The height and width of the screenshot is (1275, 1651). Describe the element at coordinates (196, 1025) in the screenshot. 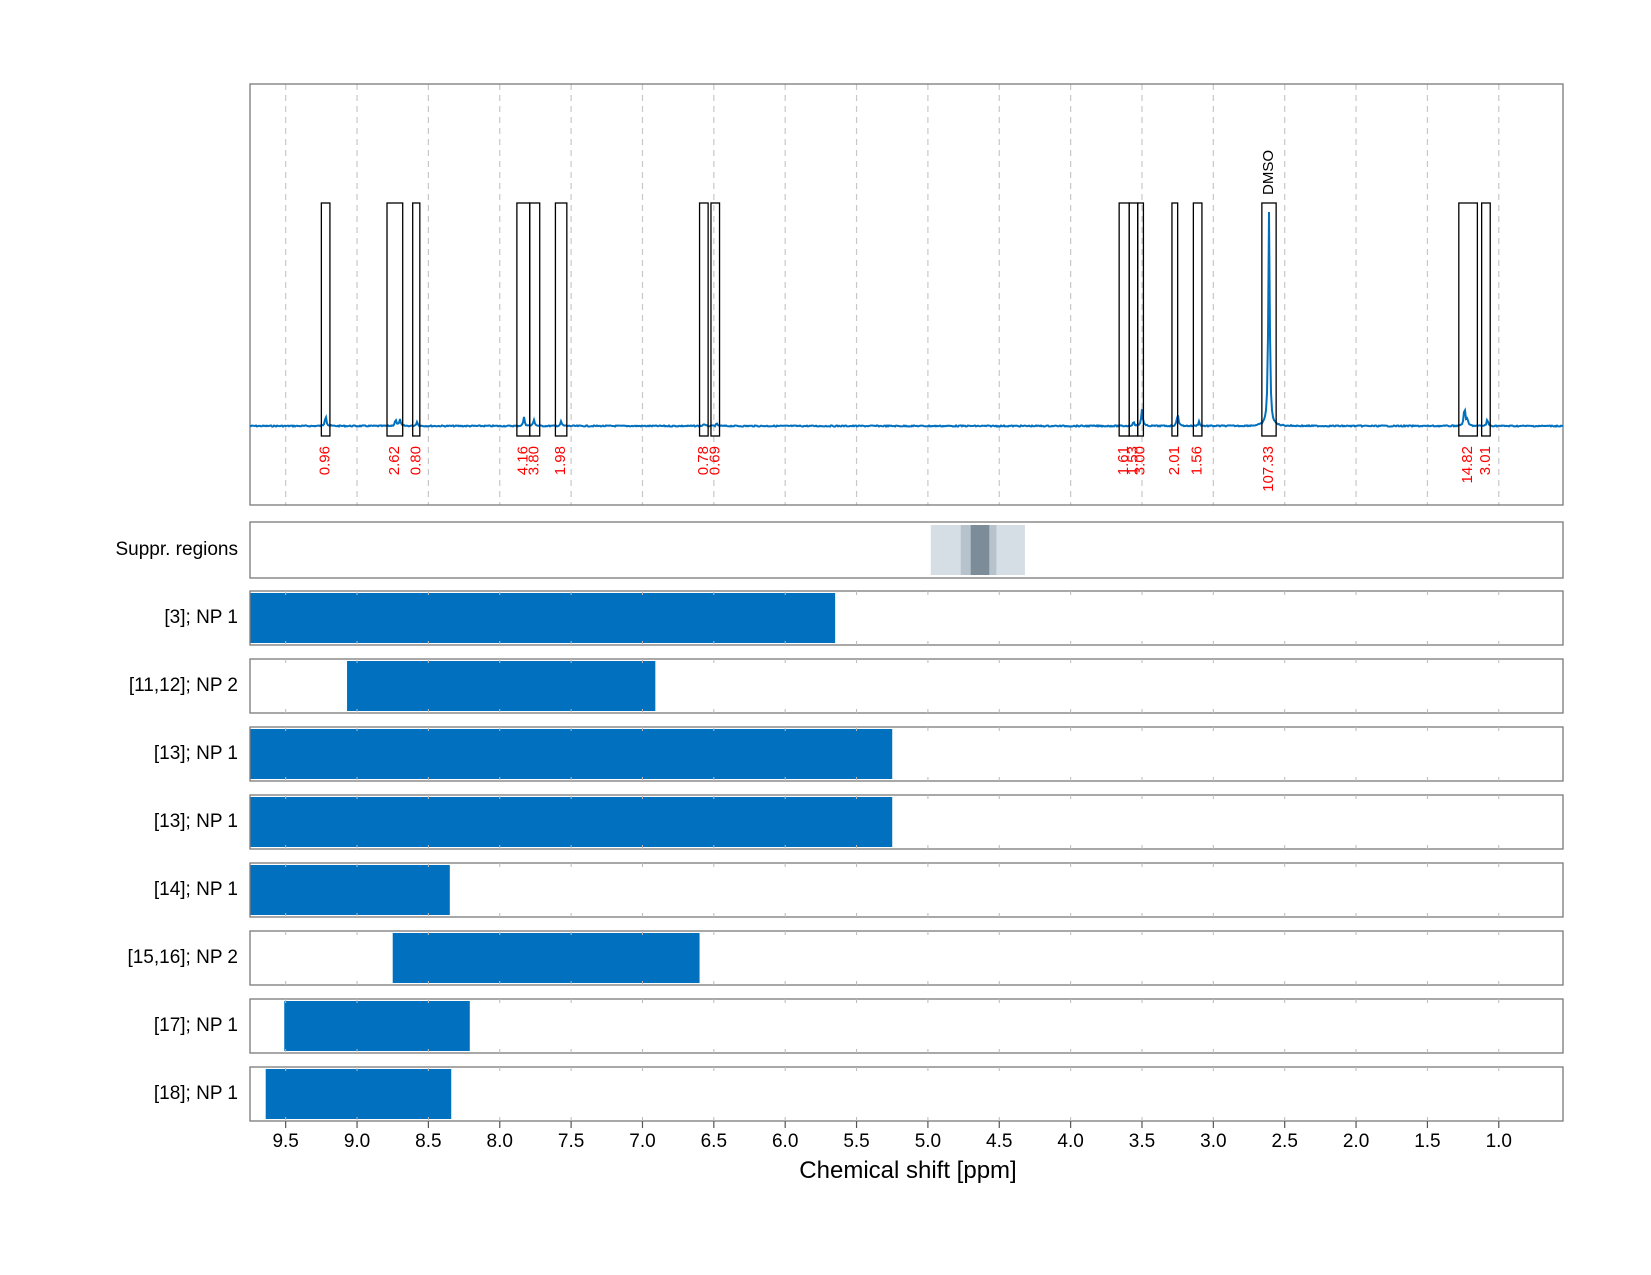

I see `range-row-label: [17]; NP 1` at that location.